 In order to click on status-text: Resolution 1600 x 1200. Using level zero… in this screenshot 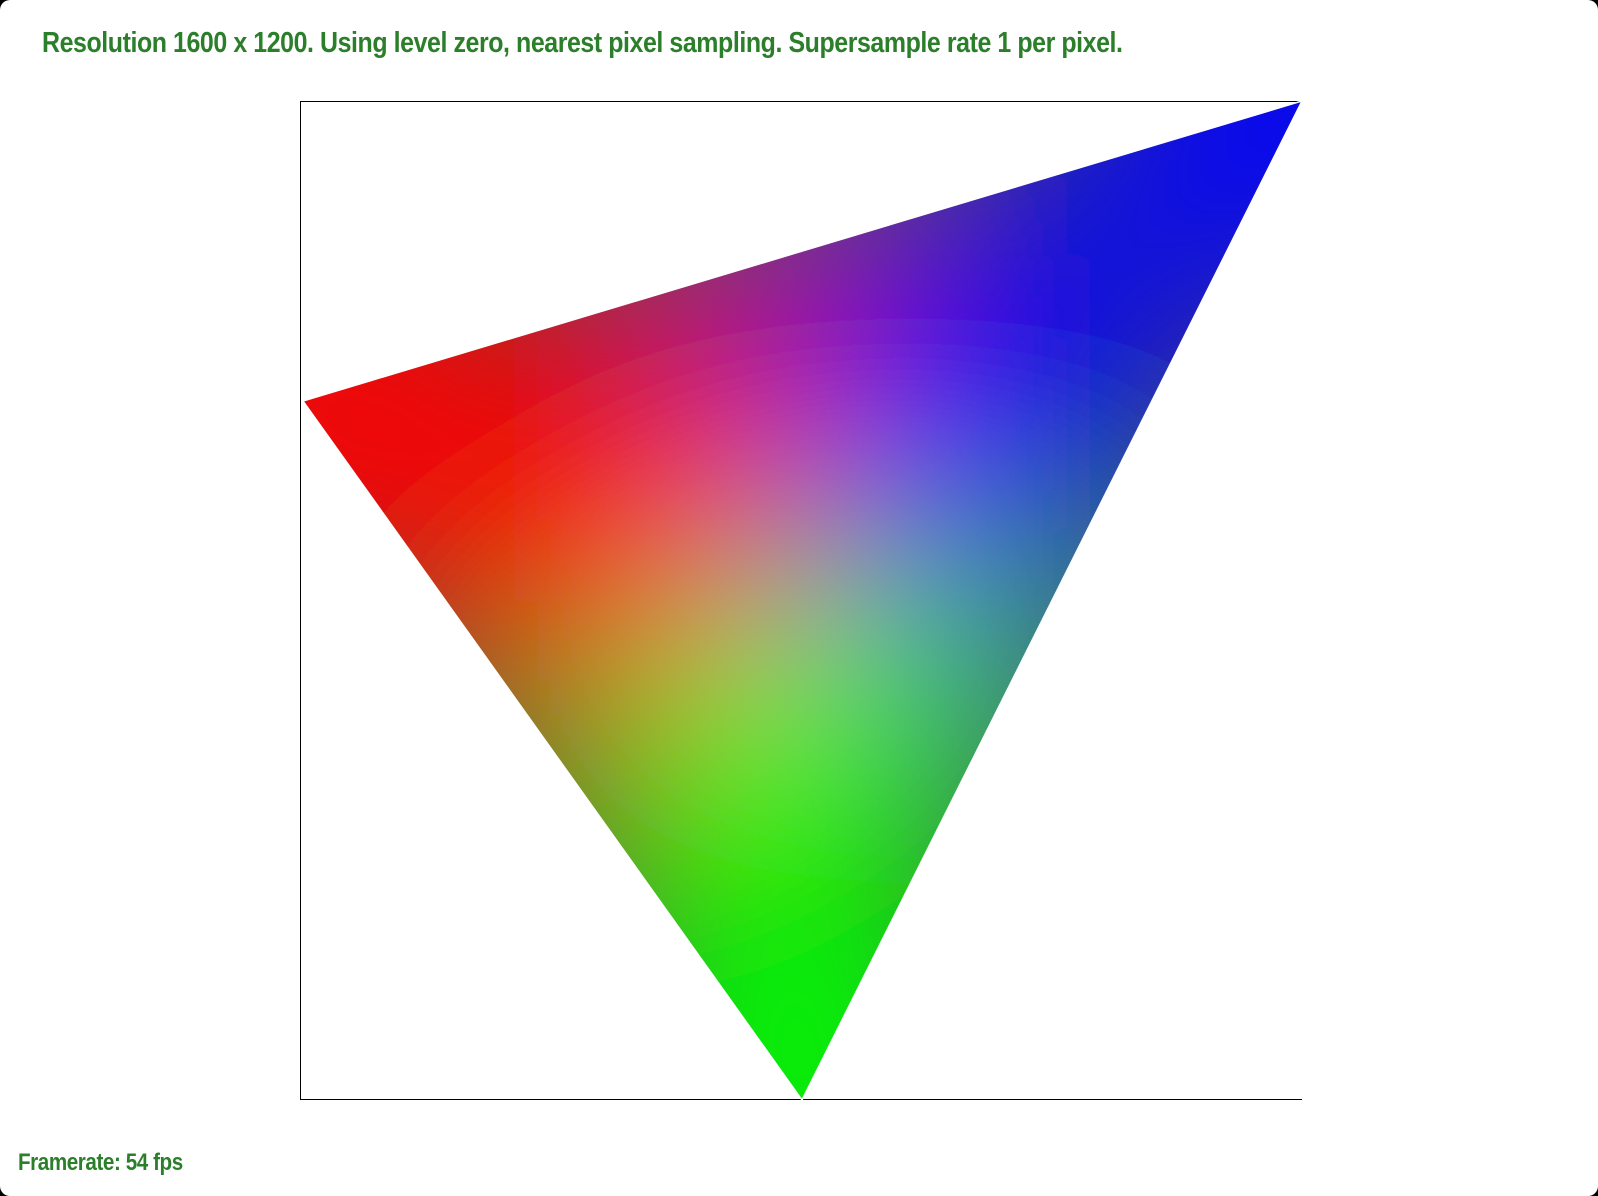, I will do `click(582, 43)`.